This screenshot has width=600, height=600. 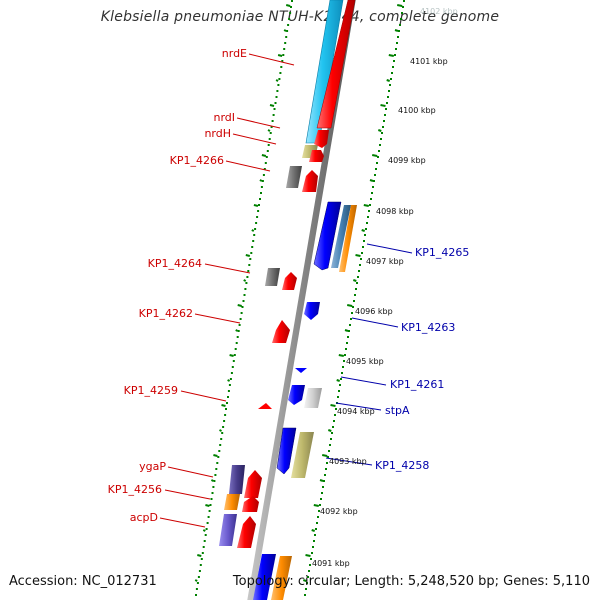 I want to click on leader-stpA, so click(x=358, y=406).